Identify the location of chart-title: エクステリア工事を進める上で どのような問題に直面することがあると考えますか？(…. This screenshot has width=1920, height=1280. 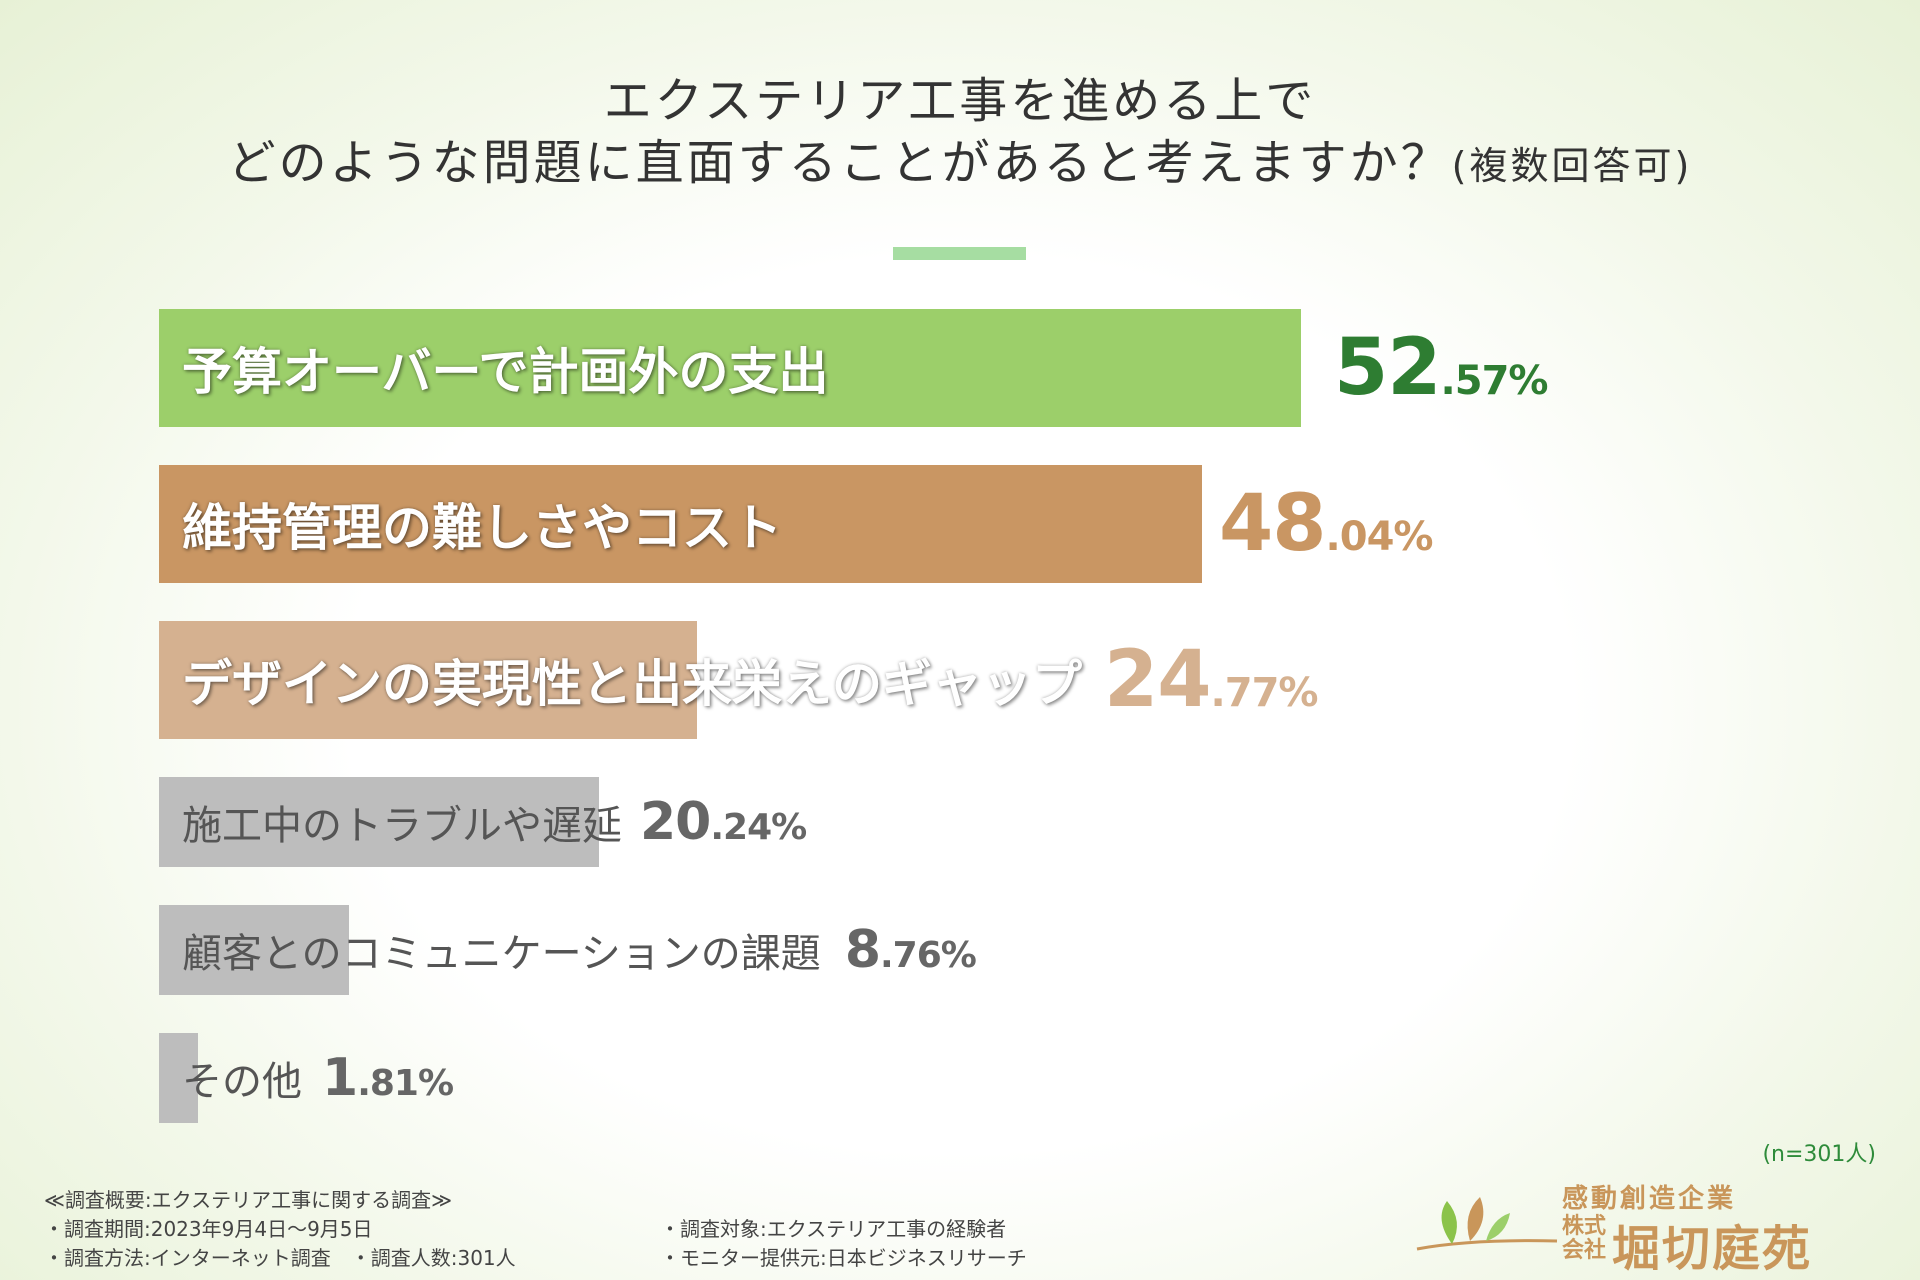
(960, 133).